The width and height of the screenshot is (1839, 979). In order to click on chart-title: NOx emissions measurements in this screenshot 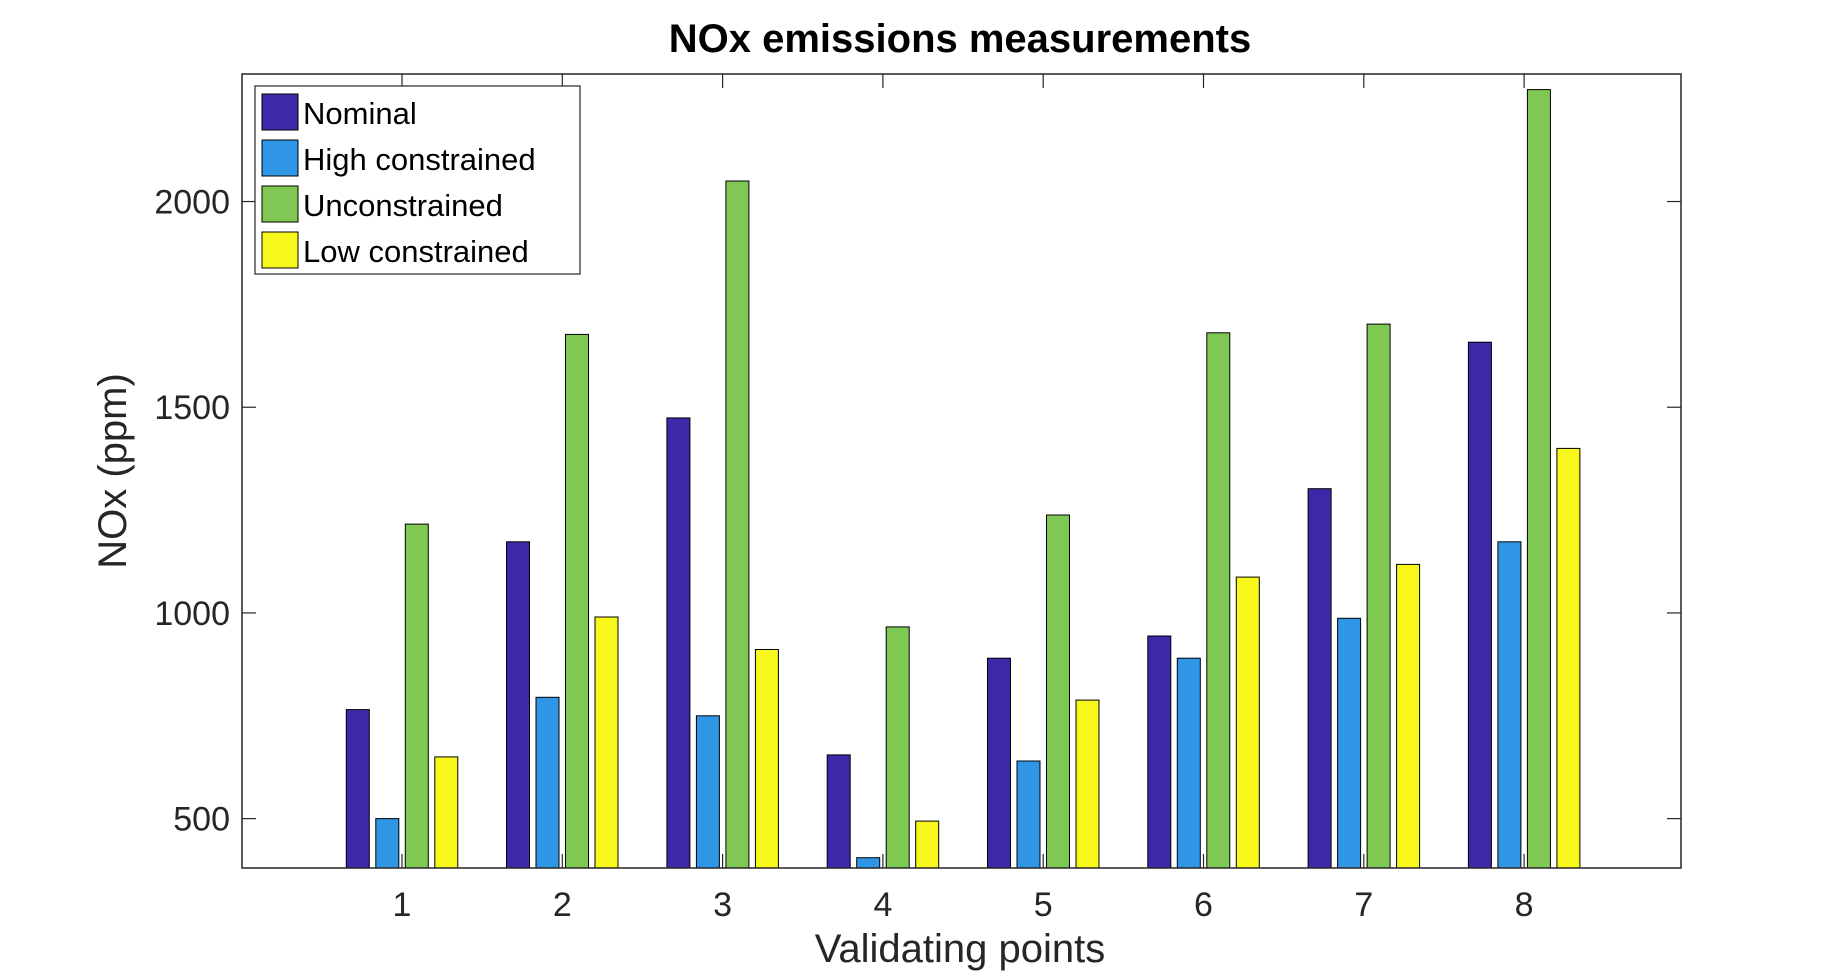, I will do `click(960, 39)`.